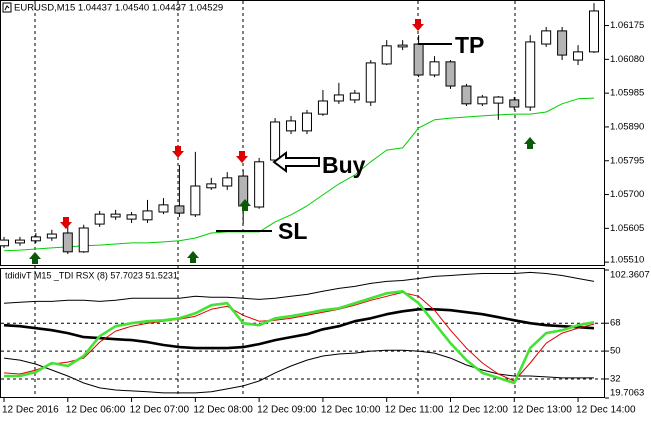  What do you see at coordinates (627, 59) in the screenshot?
I see `y-tick-label: 1.06080` at bounding box center [627, 59].